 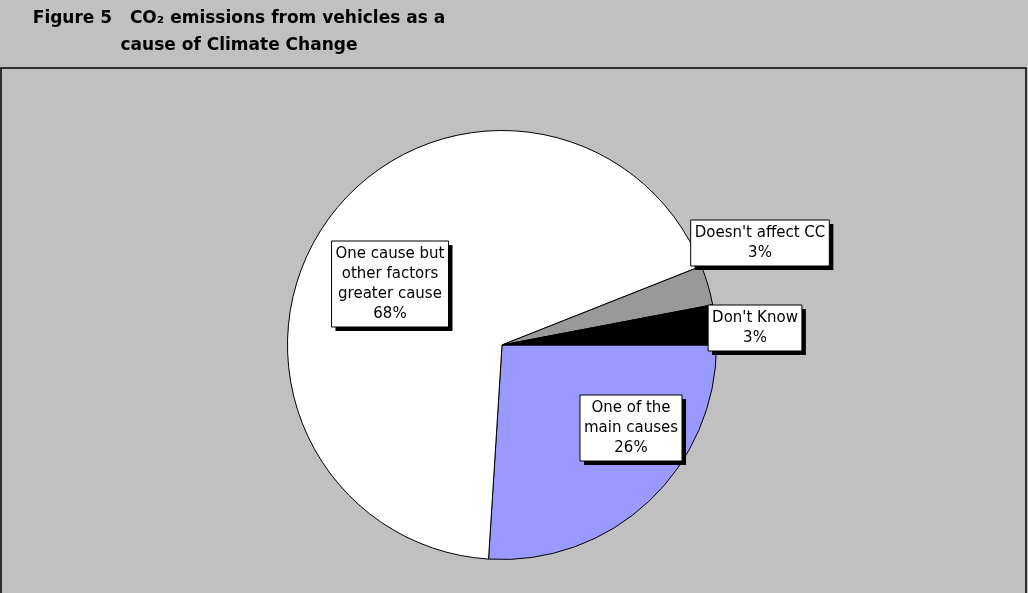 I want to click on slice-label: One cause but other factors greater cause, so click(x=390, y=272).